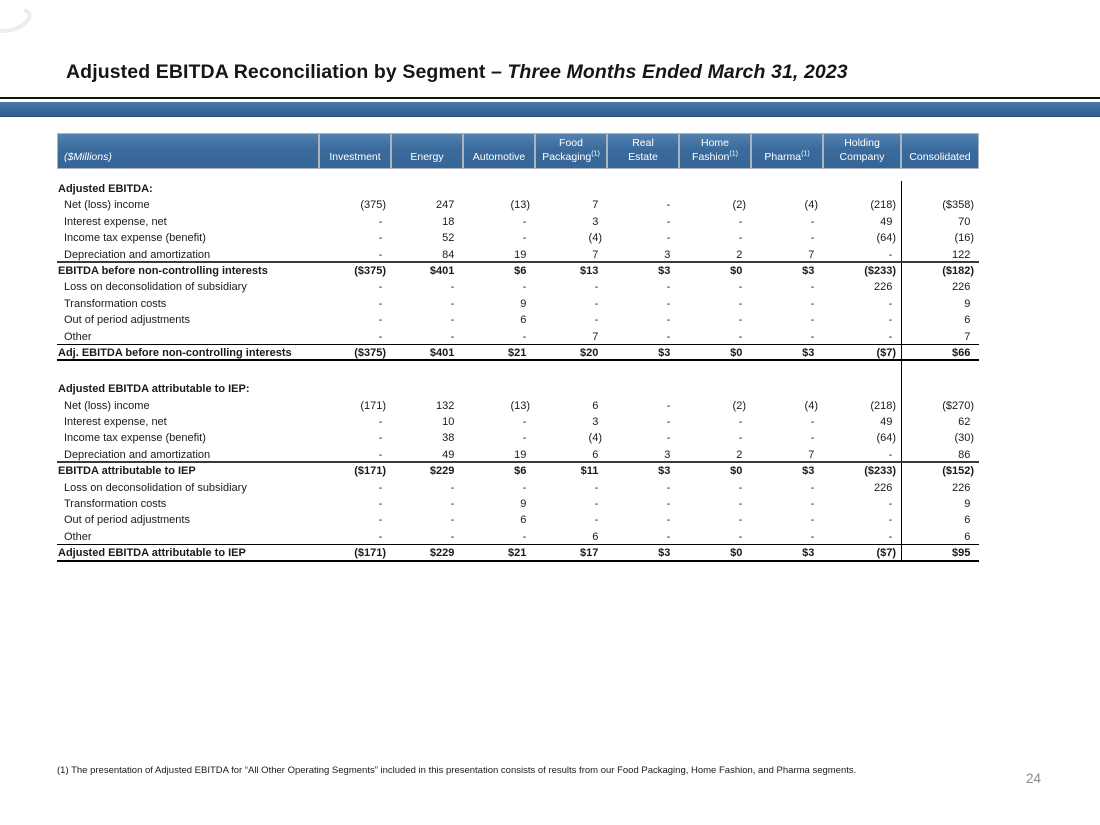 This screenshot has height=825, width=1100. What do you see at coordinates (520, 454) in the screenshot?
I see `value-cell: 19)` at bounding box center [520, 454].